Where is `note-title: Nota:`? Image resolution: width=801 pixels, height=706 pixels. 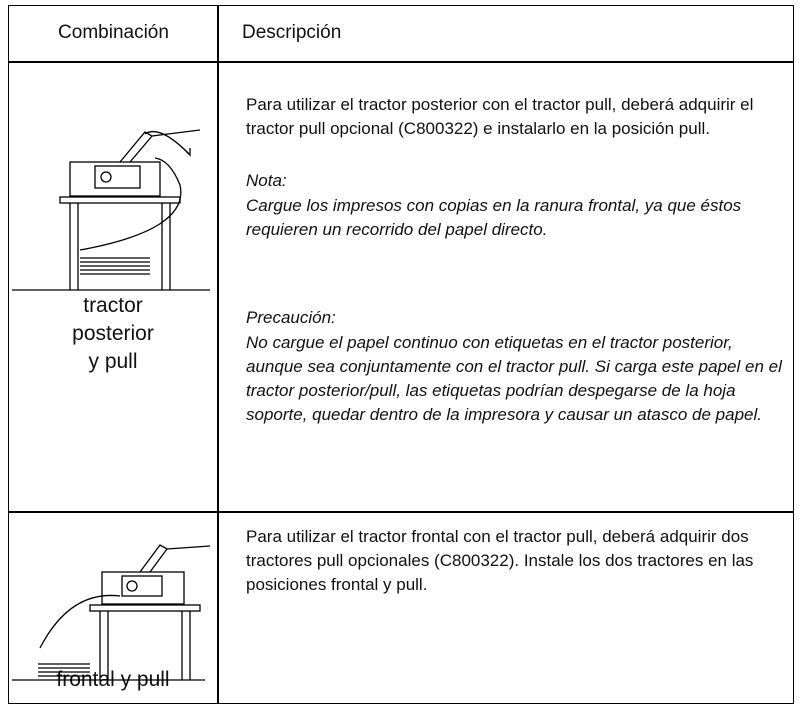 note-title: Nota: is located at coordinates (266, 180).